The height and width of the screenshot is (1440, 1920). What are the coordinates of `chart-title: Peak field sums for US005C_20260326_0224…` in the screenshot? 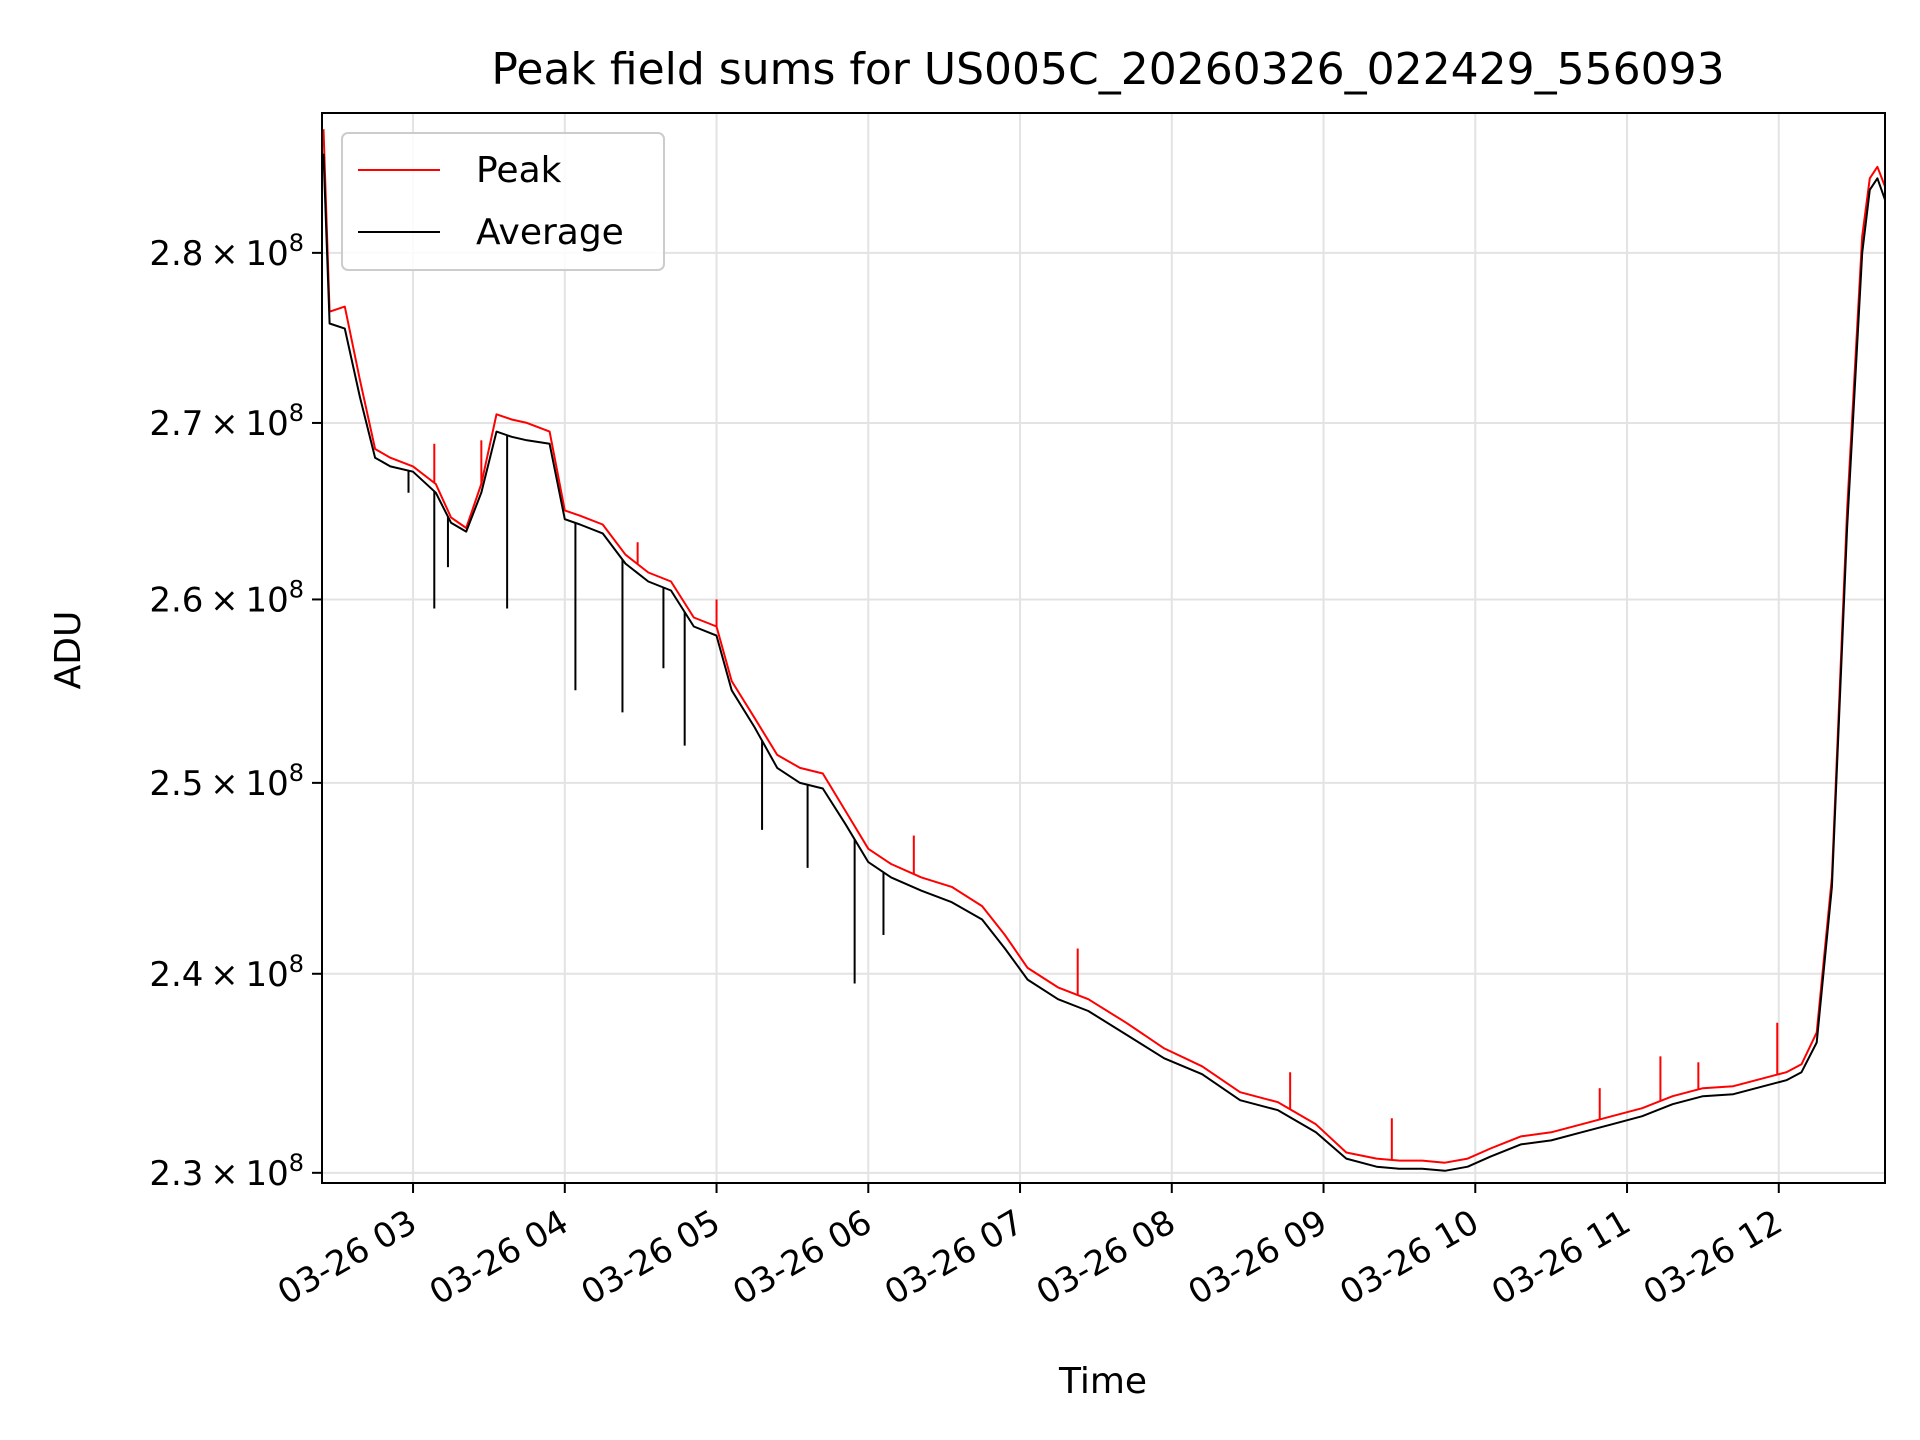 It's located at (1107, 69).